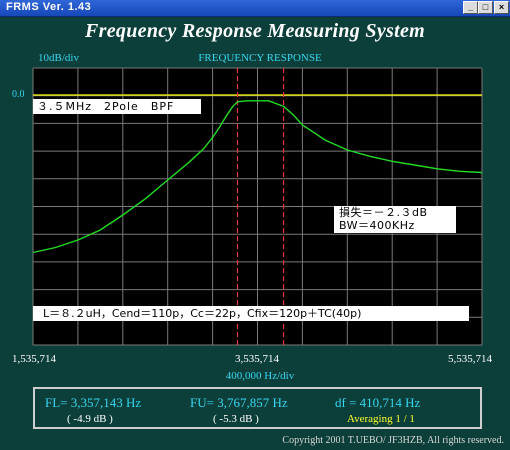 The width and height of the screenshot is (510, 450). Describe the element at coordinates (377, 225) in the screenshot. I see `bandwidth-text: BW＝400KHz` at that location.